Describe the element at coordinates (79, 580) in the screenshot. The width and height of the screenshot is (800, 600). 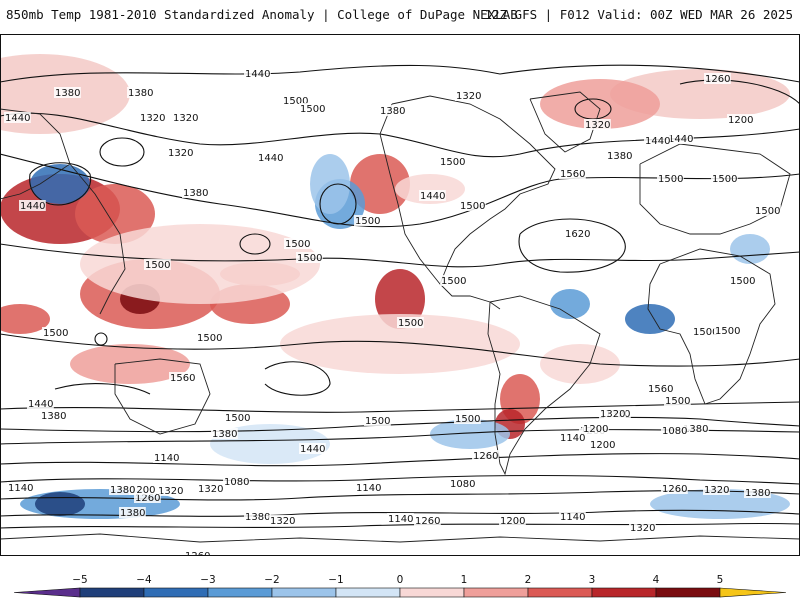
I see `colorbar-tick-label: −5` at that location.